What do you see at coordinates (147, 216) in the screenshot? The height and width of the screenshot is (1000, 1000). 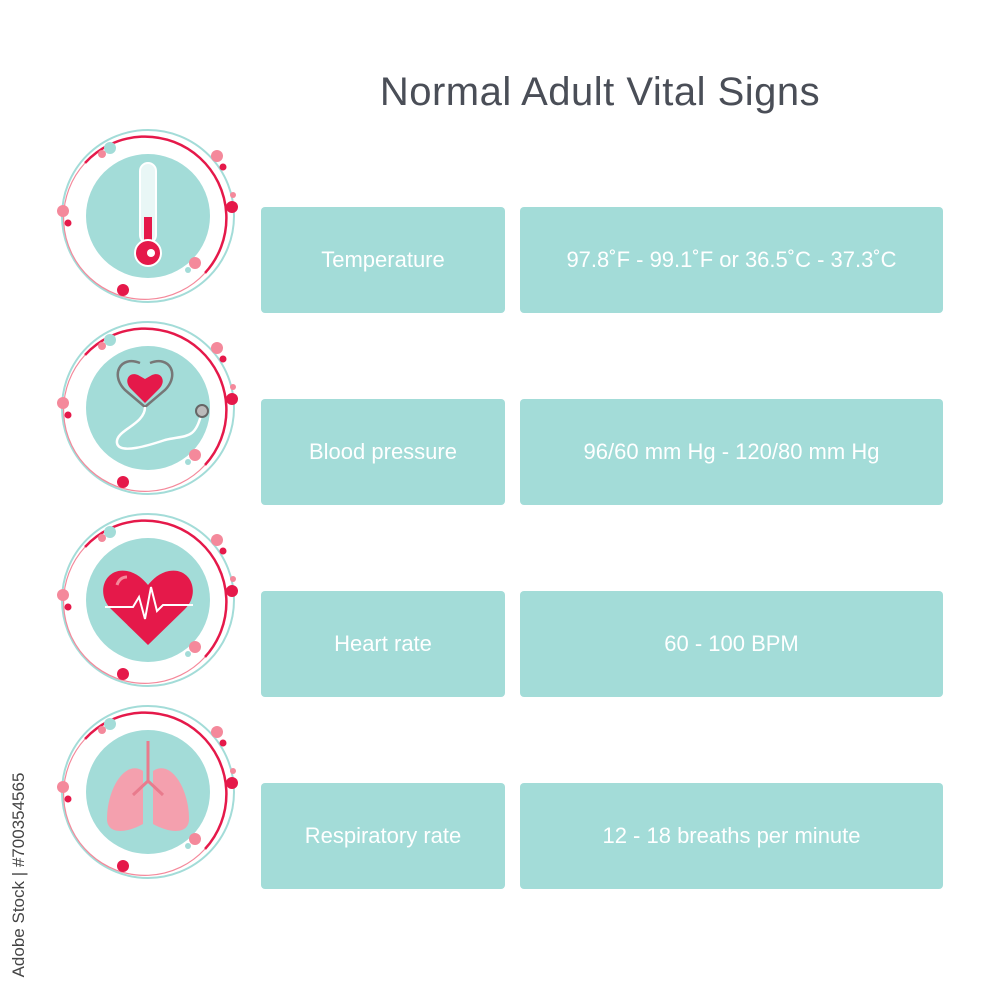 I see `thermometer-icon` at bounding box center [147, 216].